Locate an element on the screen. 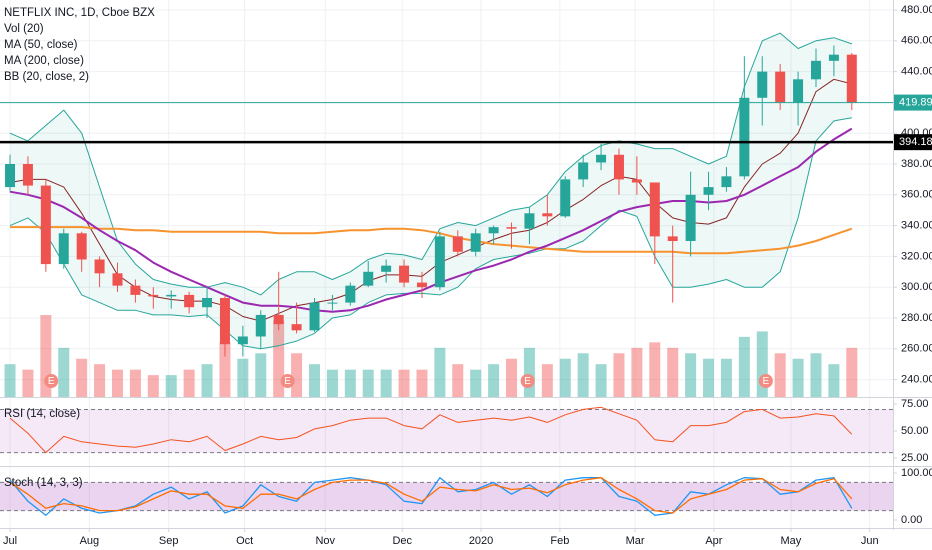 This screenshot has width=932, height=550. x-tick-label: Sep is located at coordinates (169, 541).